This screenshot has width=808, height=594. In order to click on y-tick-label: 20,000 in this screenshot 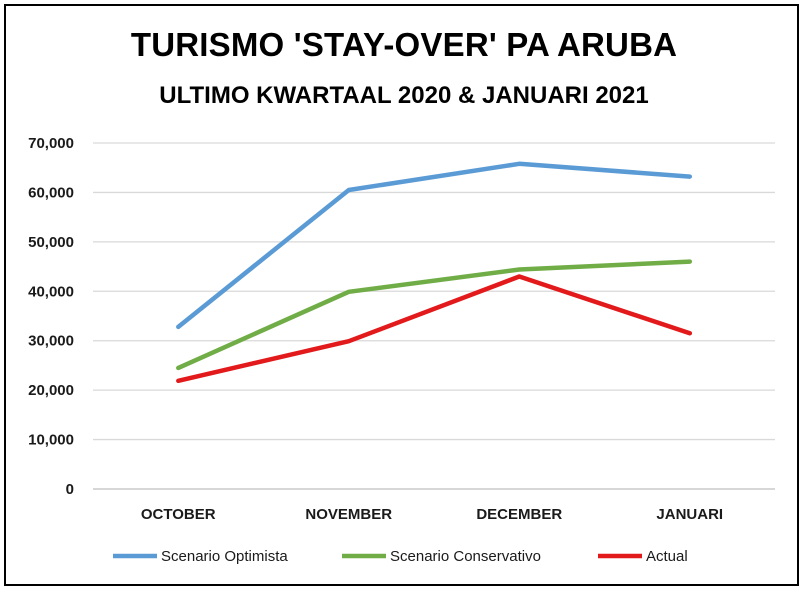, I will do `click(51, 390)`.